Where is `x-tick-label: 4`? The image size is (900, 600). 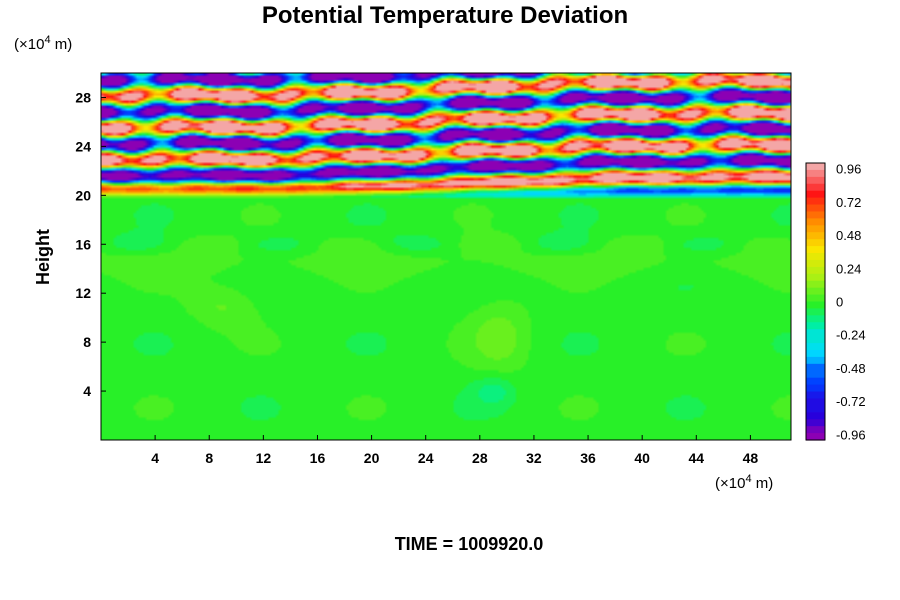
x-tick-label: 4 is located at coordinates (155, 458).